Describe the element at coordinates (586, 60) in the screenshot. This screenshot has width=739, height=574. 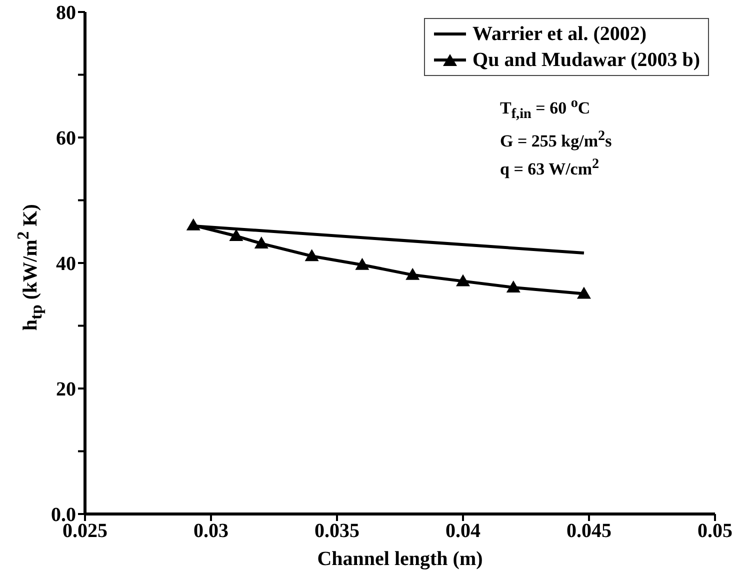
I see `legend-label: Qu and Mudawar (2003 b)` at that location.